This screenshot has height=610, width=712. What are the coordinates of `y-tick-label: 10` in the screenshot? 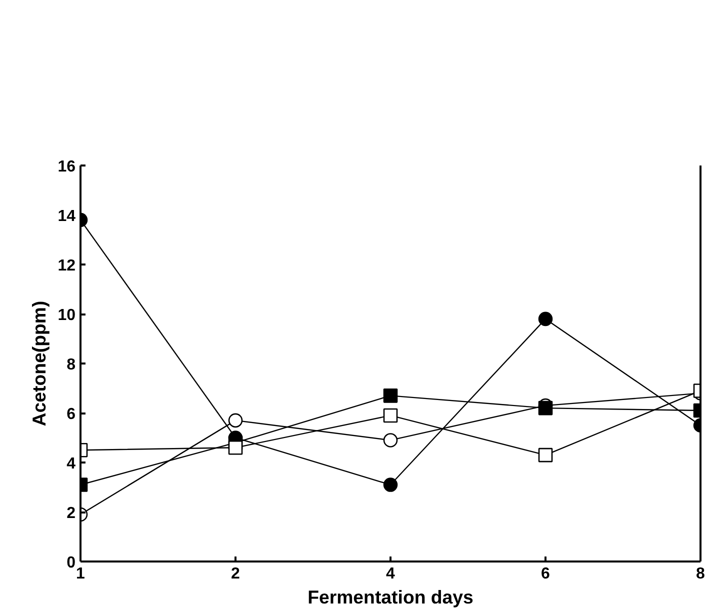 It's located at (67, 315).